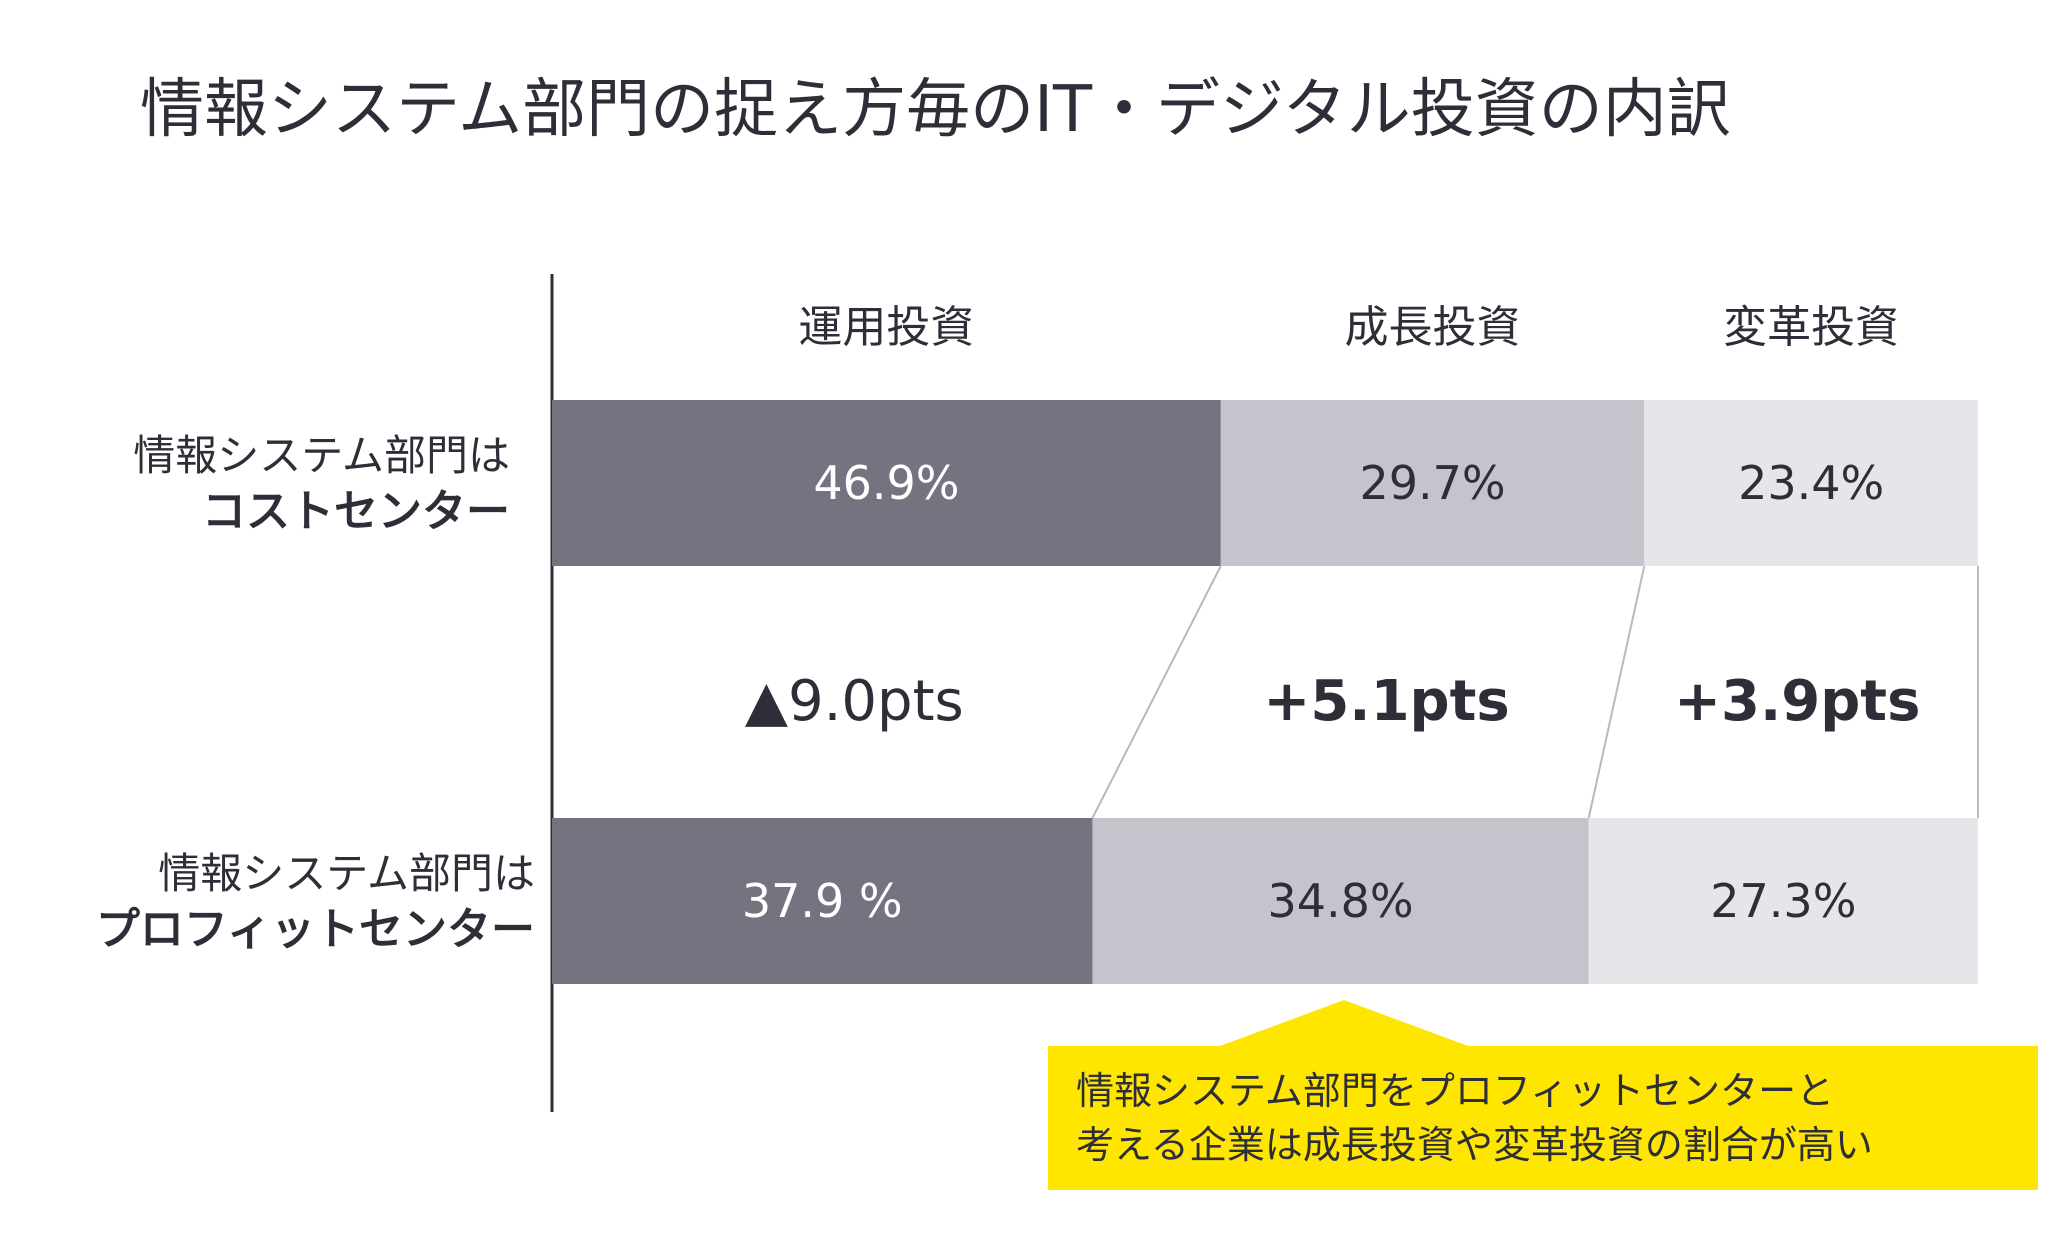  What do you see at coordinates (1386, 701) in the screenshot?
I see `difference-label: +5.1pts` at bounding box center [1386, 701].